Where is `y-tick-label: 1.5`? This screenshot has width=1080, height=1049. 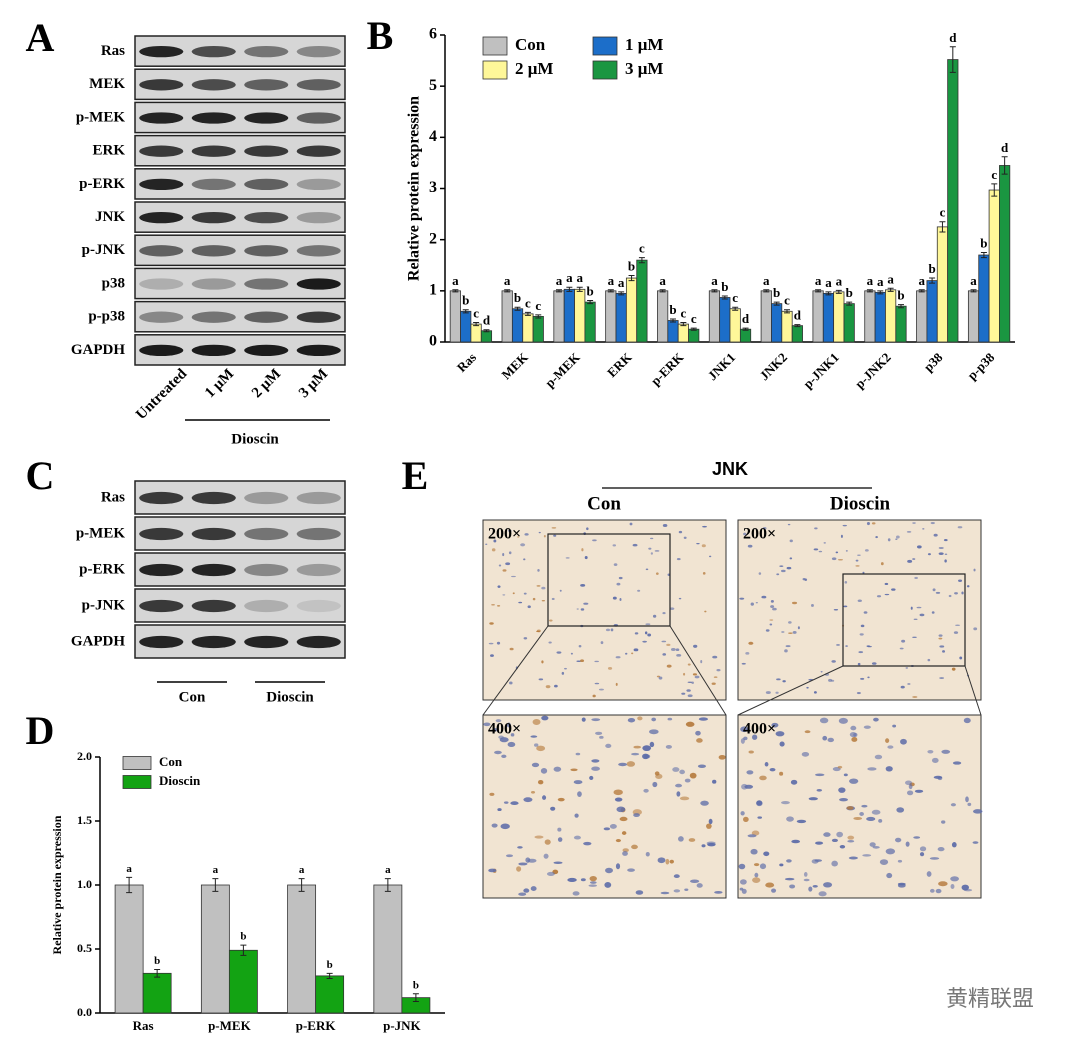
y-tick-label: 1.5 is located at coordinates (84, 820).